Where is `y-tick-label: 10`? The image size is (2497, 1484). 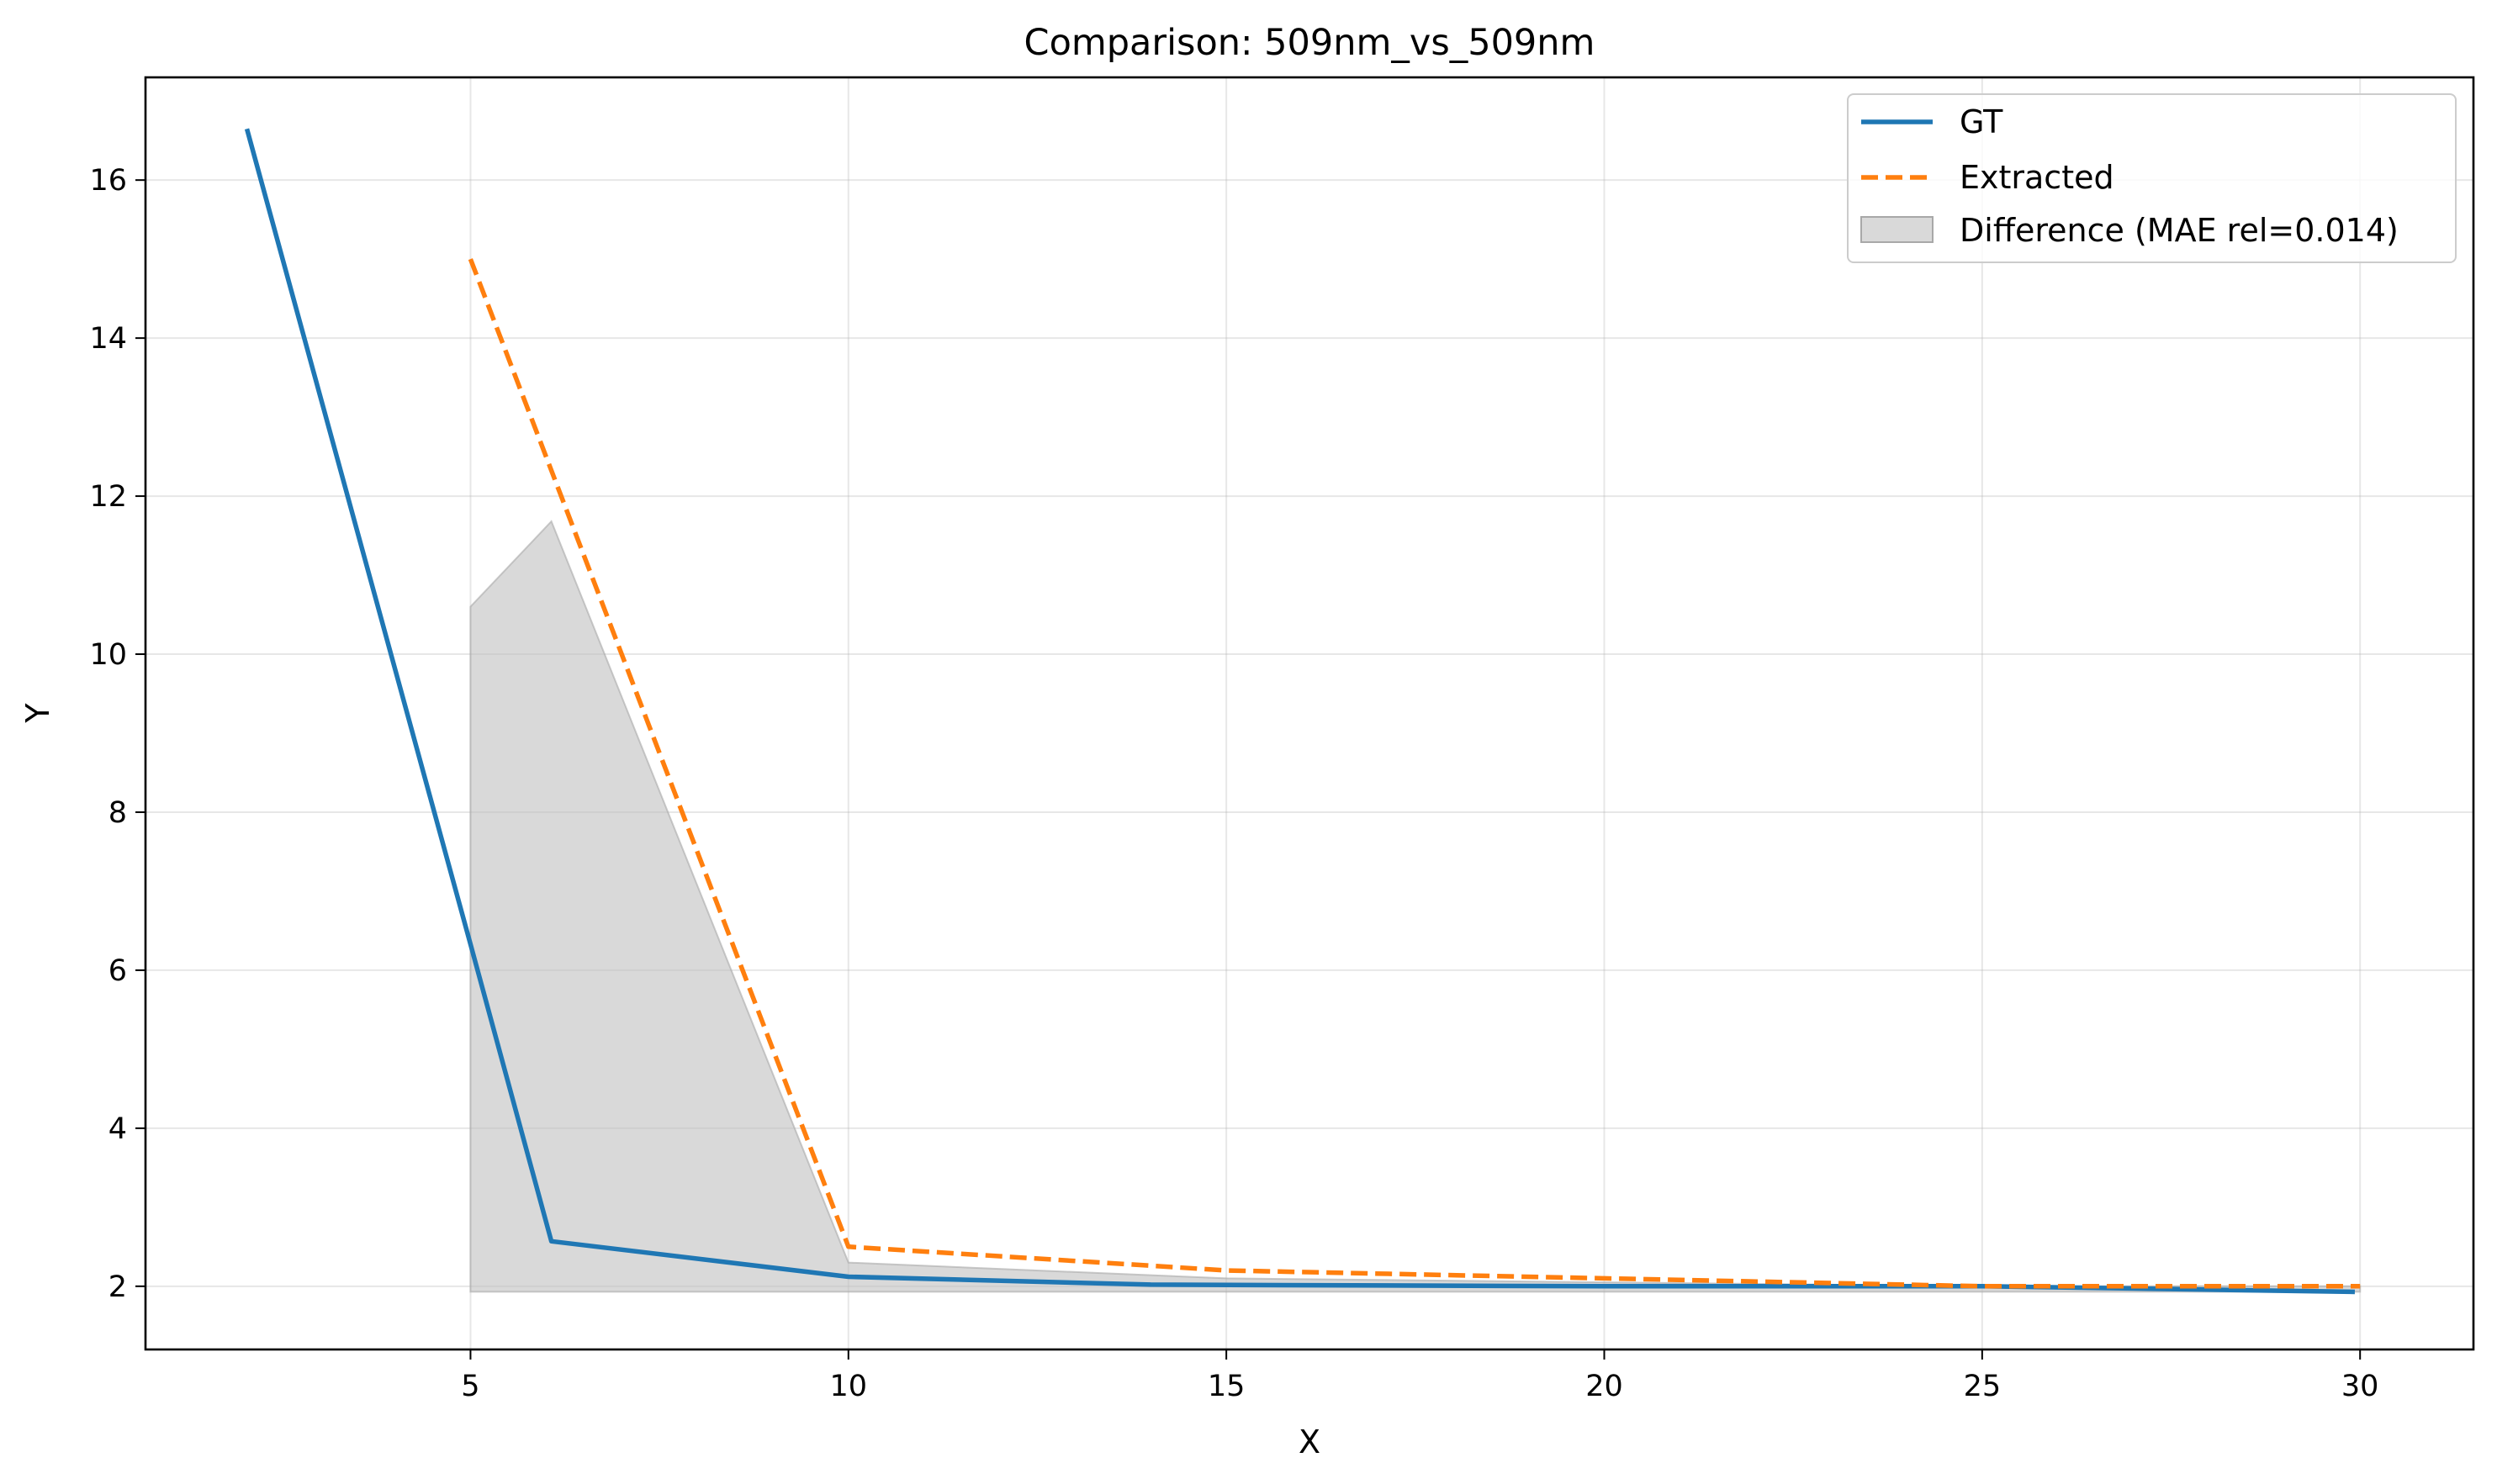 y-tick-label: 10 is located at coordinates (108, 655).